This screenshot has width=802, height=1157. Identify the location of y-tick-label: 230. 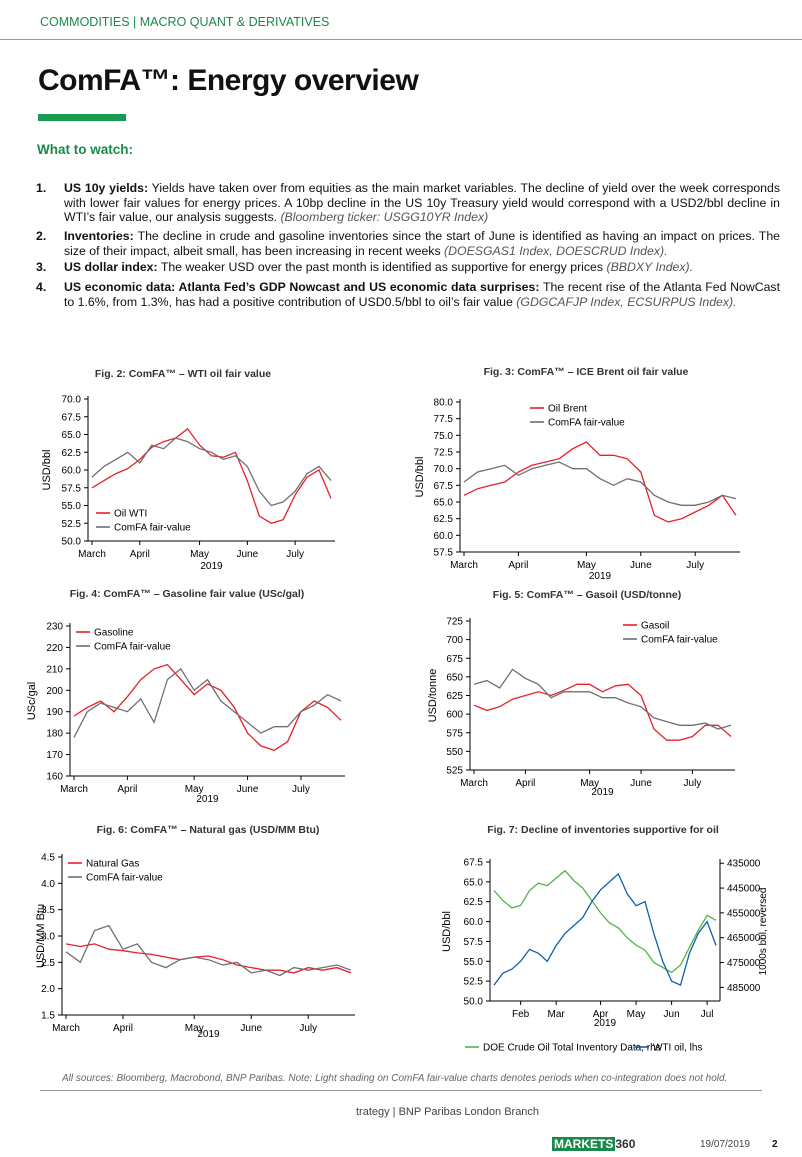
(54, 627).